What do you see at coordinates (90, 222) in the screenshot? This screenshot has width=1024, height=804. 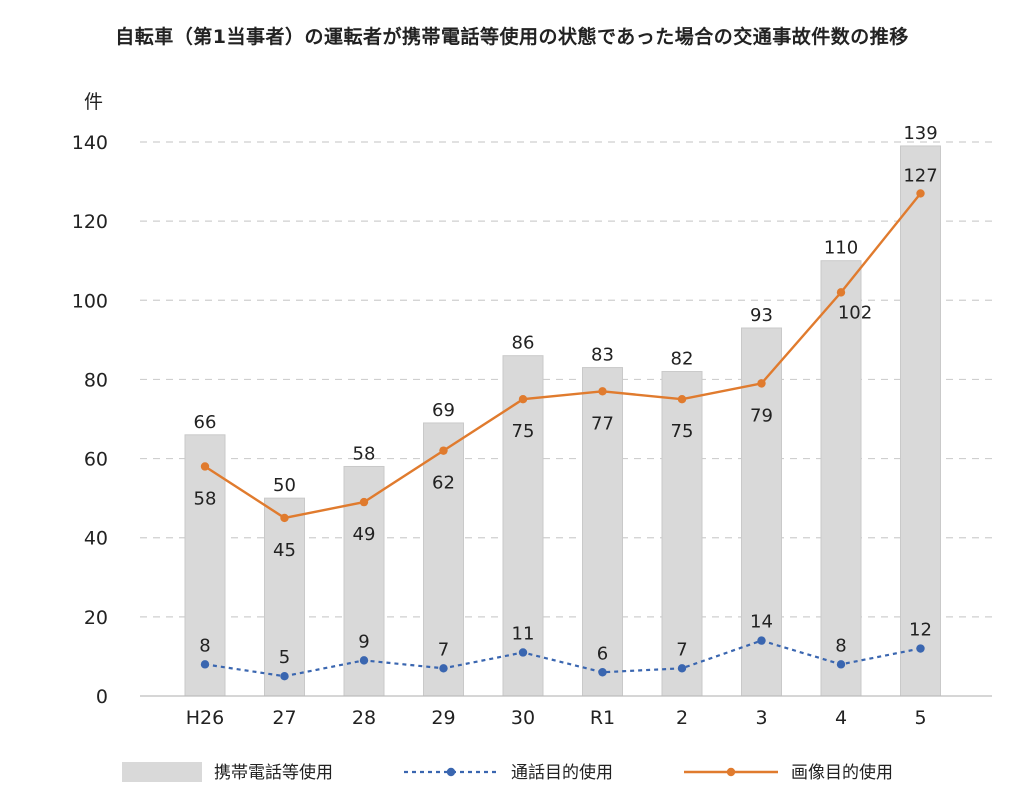 I see `y-tick-label: 120` at bounding box center [90, 222].